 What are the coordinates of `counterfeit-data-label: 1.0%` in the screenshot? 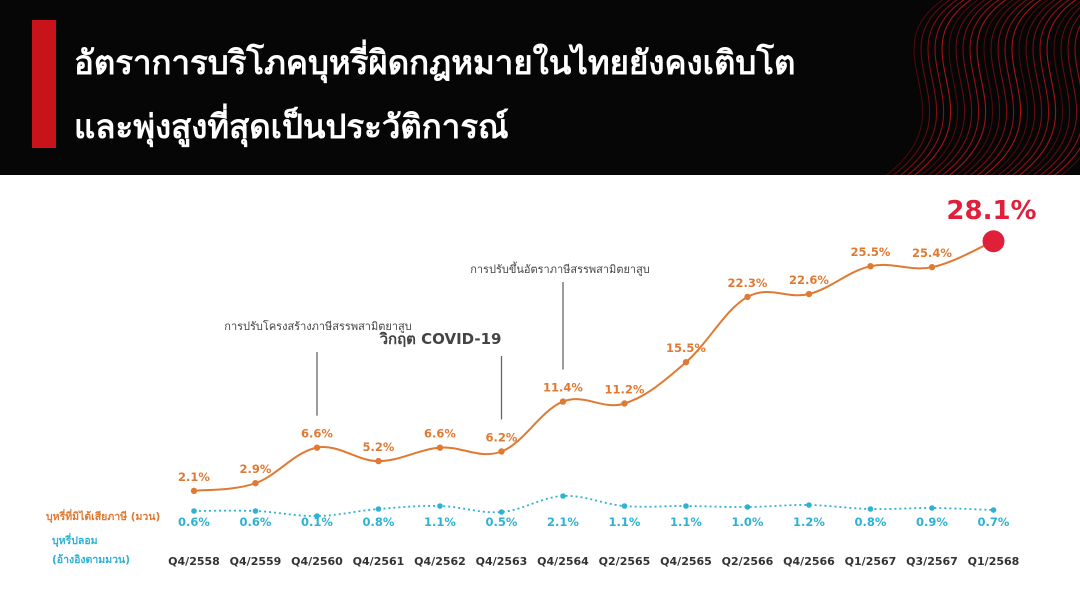 It's located at (748, 522).